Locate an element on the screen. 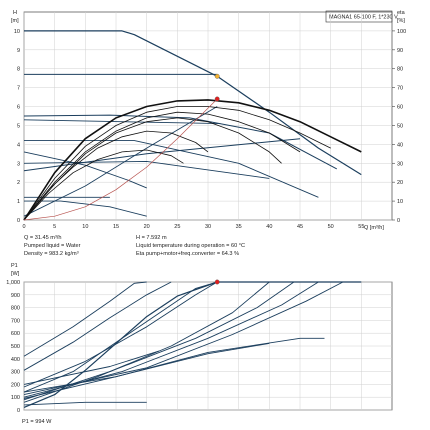 This screenshot has height=430, width=430. y2-tick-label: 60 is located at coordinates (400, 108).